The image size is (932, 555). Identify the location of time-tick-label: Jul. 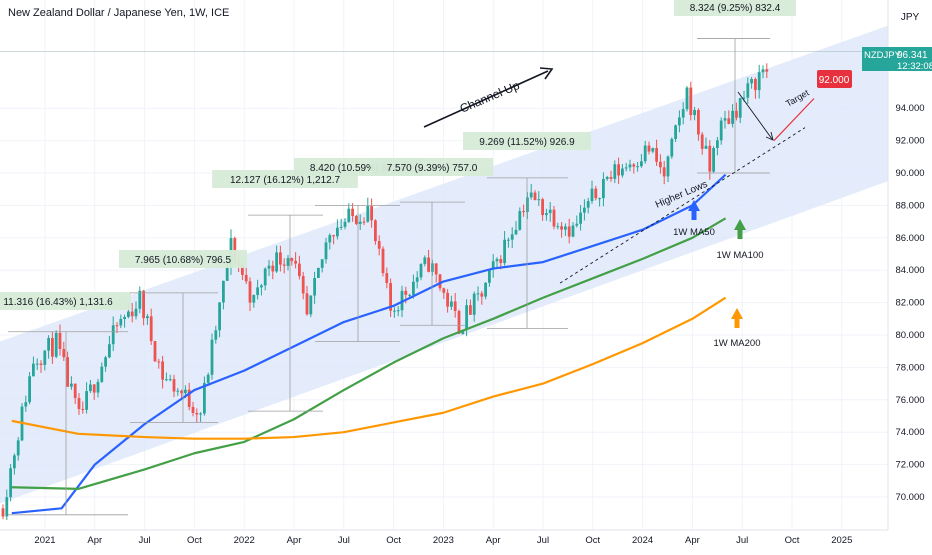
(344, 540).